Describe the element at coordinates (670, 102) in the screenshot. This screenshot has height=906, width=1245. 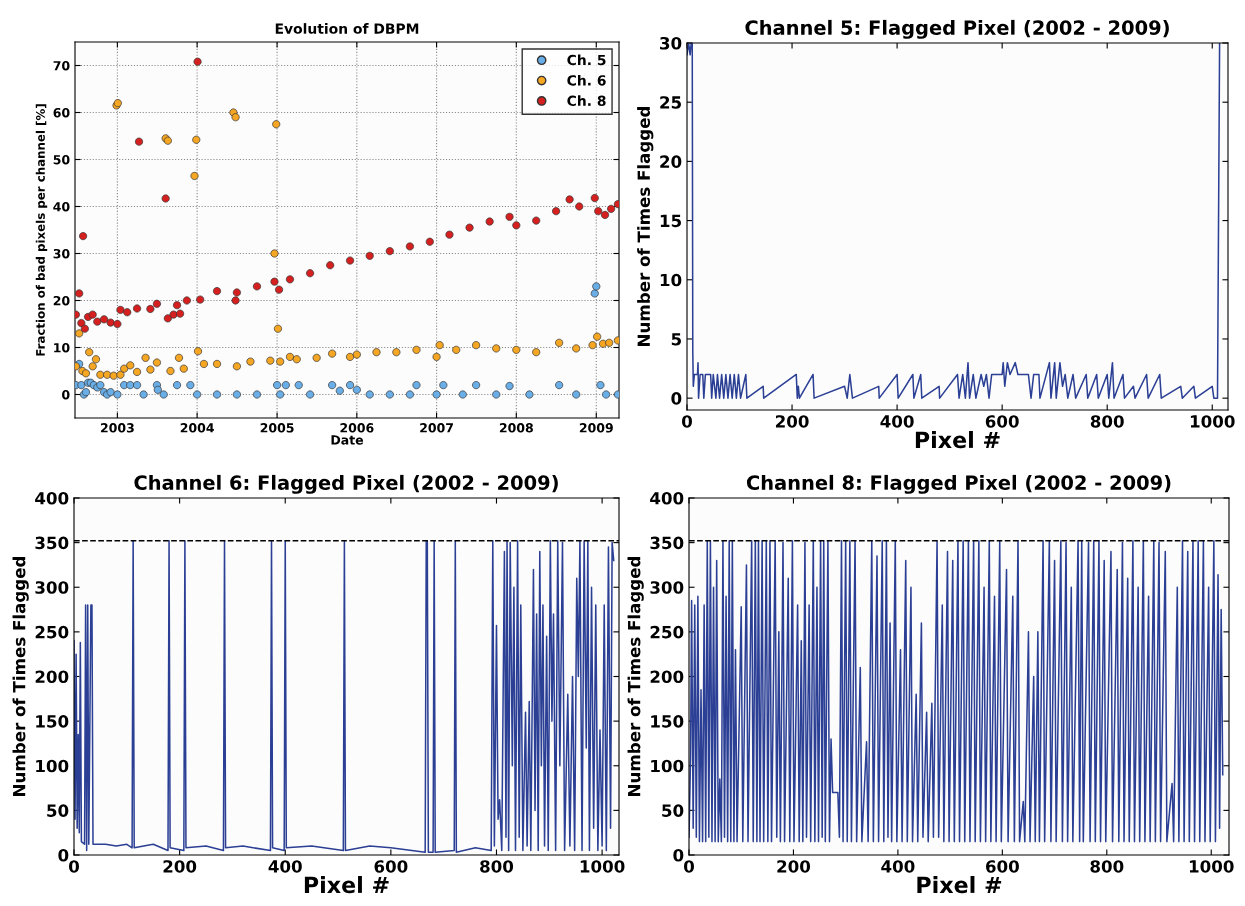
I see `y-tick-label: 25` at that location.